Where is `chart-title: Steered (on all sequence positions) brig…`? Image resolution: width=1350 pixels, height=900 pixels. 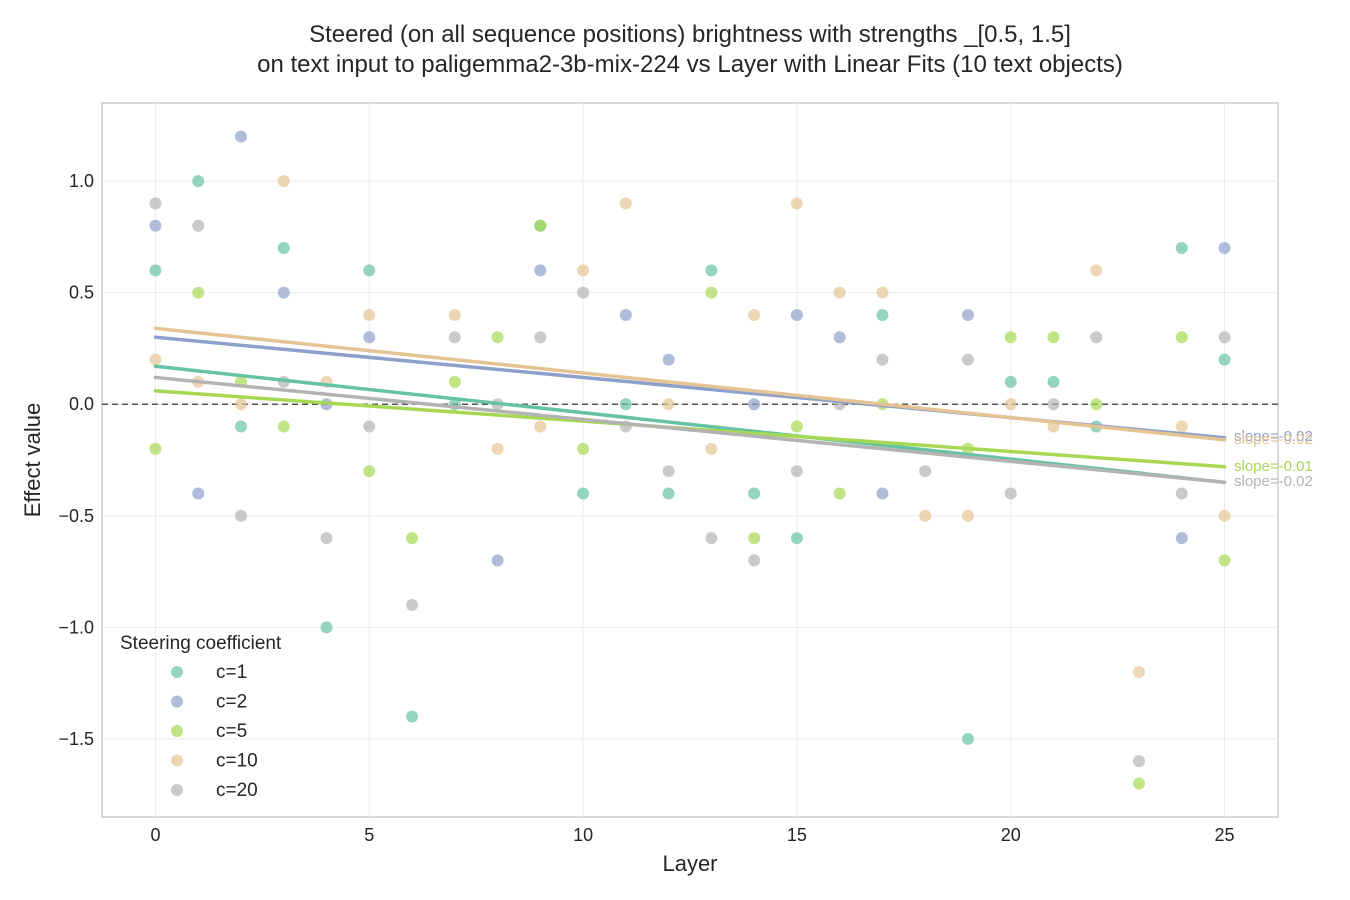
chart-title: Steered (on all sequence positions) brig… is located at coordinates (690, 34).